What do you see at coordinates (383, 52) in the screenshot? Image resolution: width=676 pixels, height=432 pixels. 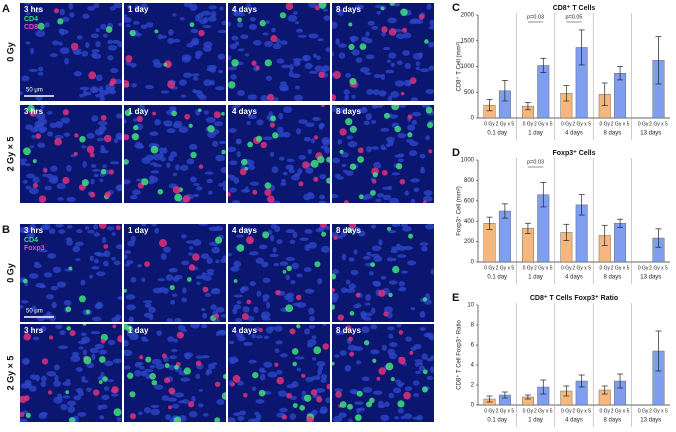 I see `image-bg` at bounding box center [383, 52].